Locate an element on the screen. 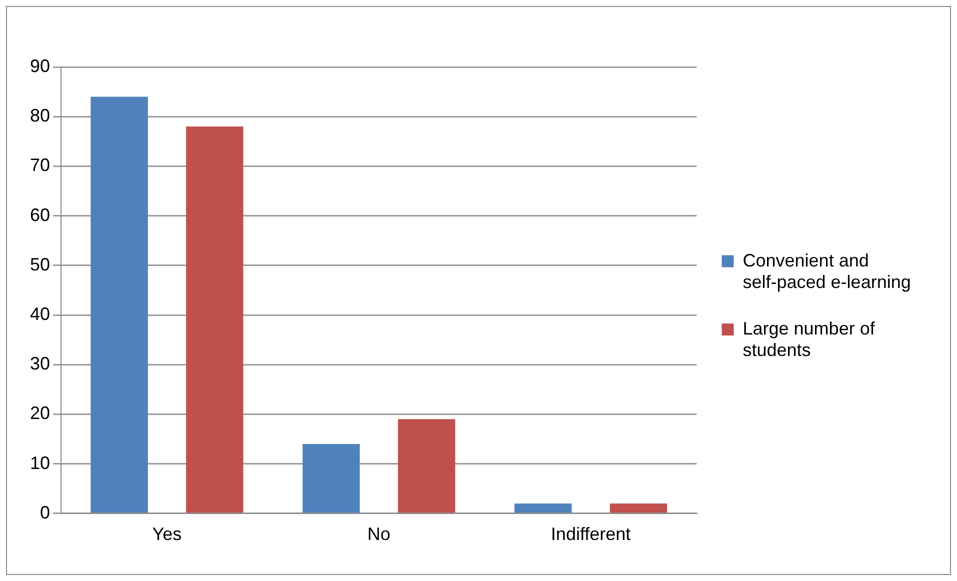  y-tick-label: 0 is located at coordinates (45, 512).